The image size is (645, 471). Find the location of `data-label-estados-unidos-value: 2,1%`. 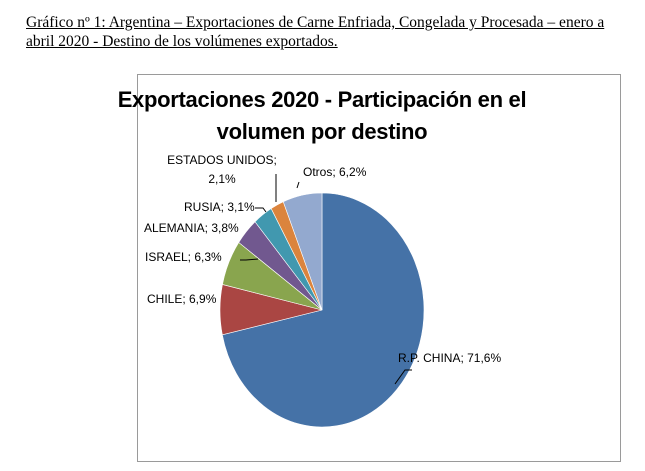

data-label-estados-unidos-value: 2,1% is located at coordinates (222, 179).